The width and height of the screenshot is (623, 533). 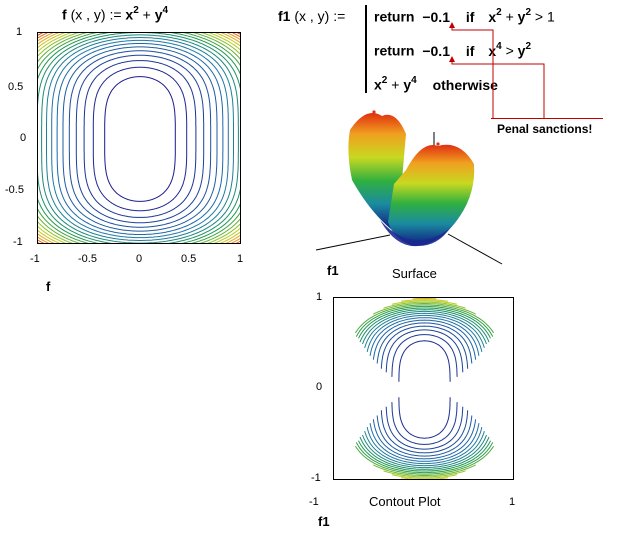 I want to click on else-y-exp: 4, so click(x=414, y=80).